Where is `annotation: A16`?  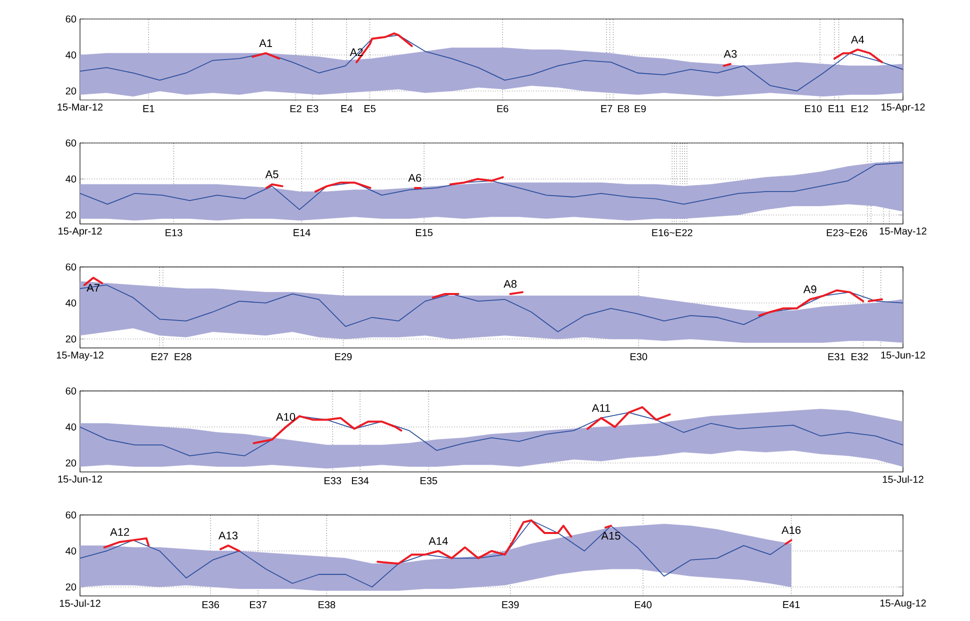 annotation: A16 is located at coordinates (791, 530).